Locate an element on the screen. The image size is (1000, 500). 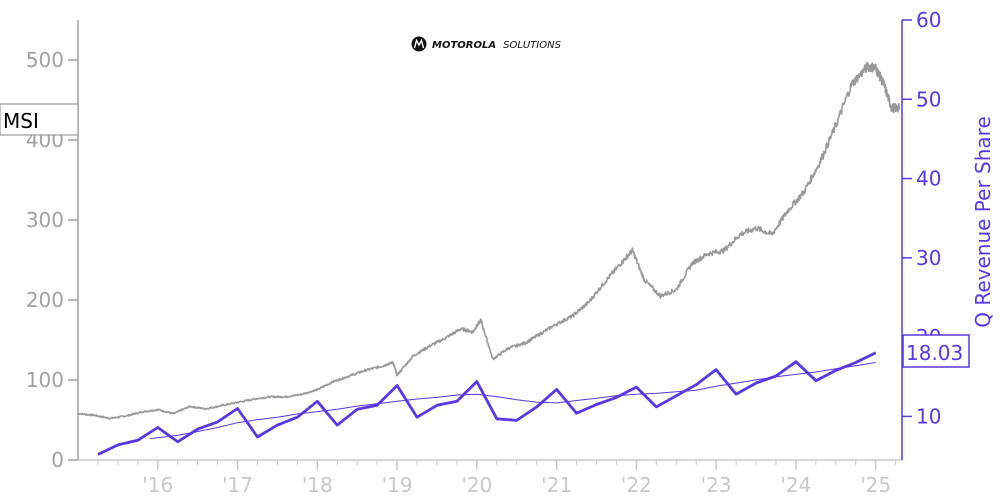
last-value-frame is located at coordinates (936, 351).